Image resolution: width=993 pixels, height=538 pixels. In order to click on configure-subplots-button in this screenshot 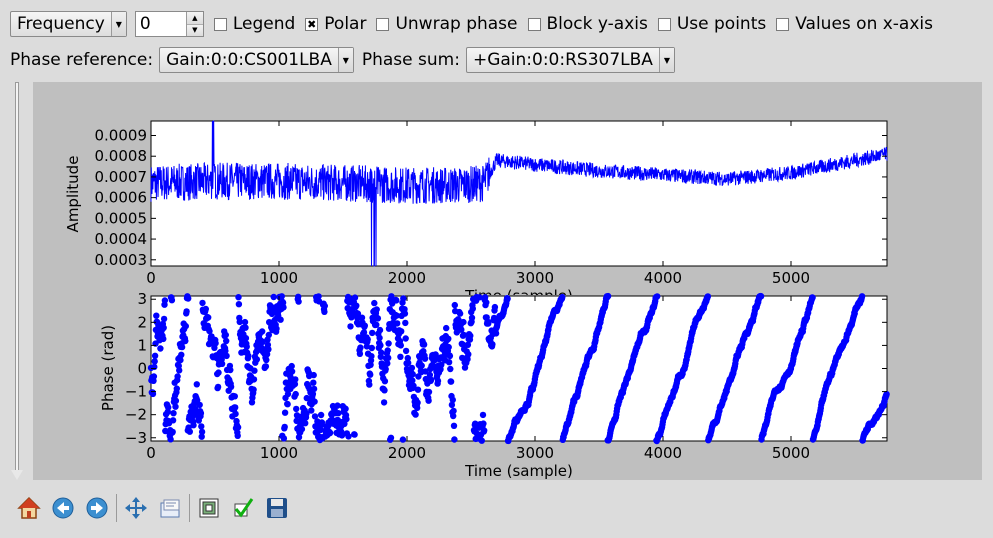, I will do `click(209, 508)`.